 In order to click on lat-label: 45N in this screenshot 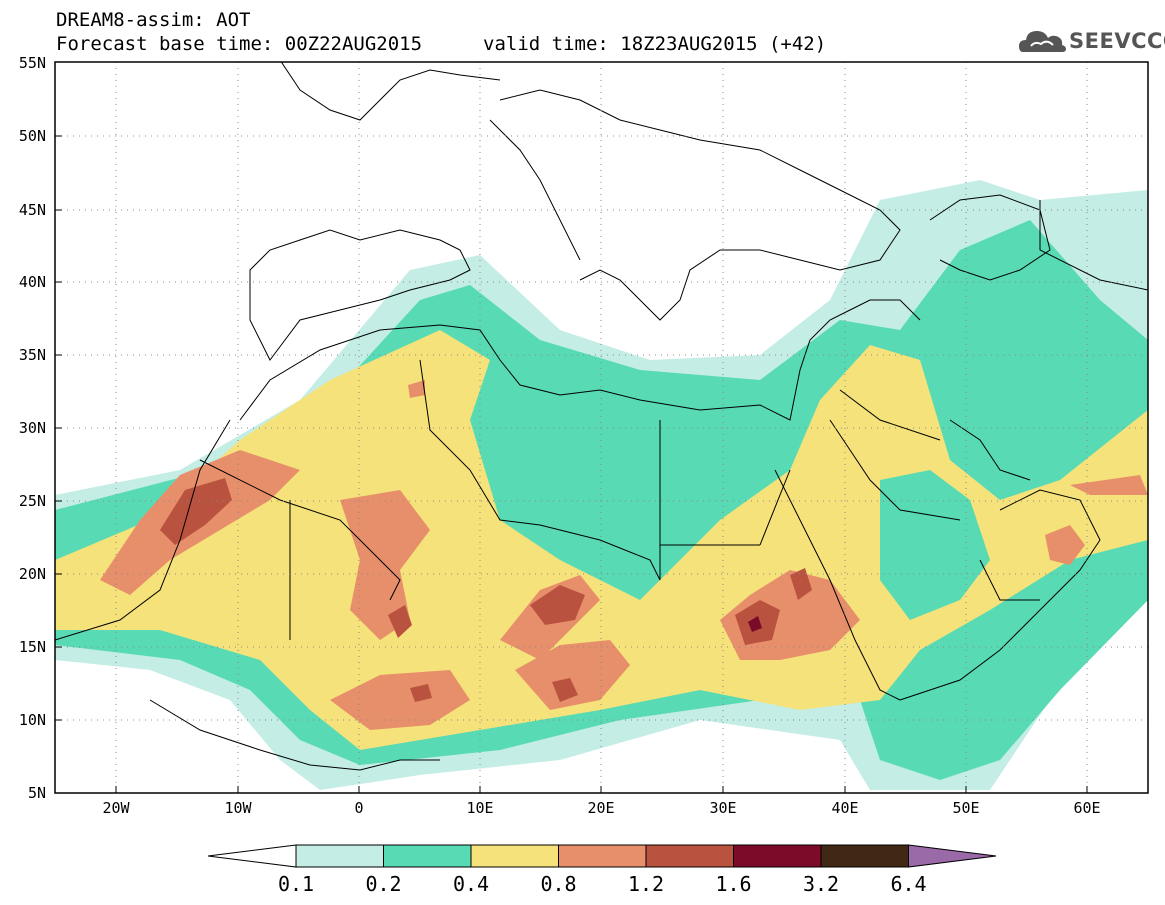, I will do `click(32, 210)`.